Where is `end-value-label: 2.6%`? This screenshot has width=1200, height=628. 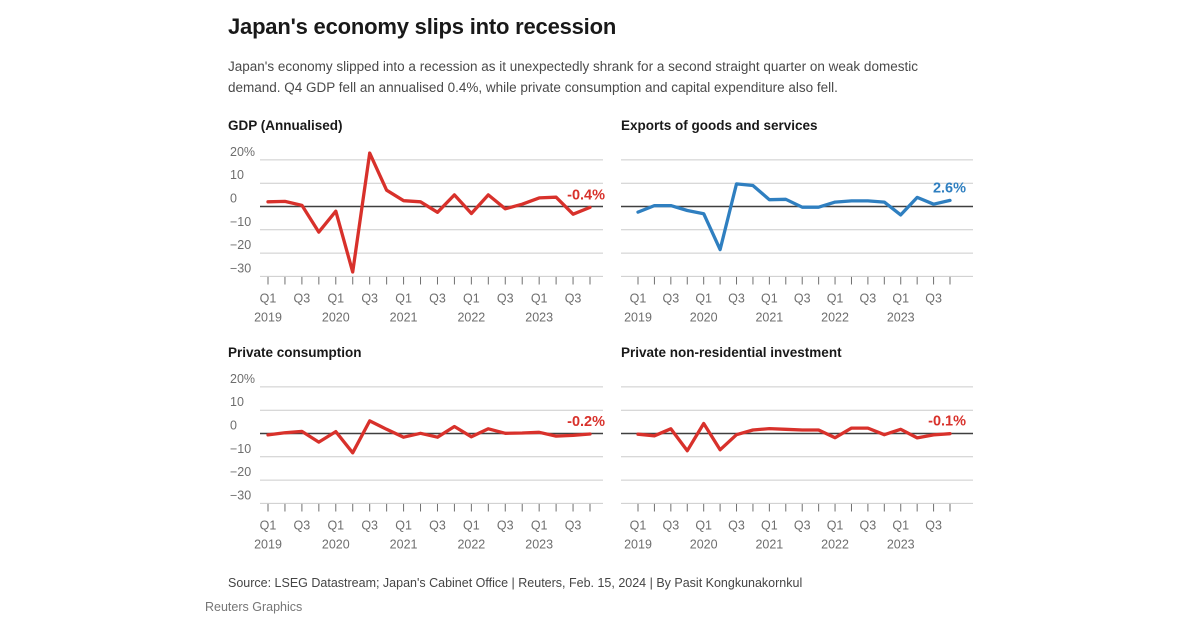 end-value-label: 2.6% is located at coordinates (949, 188).